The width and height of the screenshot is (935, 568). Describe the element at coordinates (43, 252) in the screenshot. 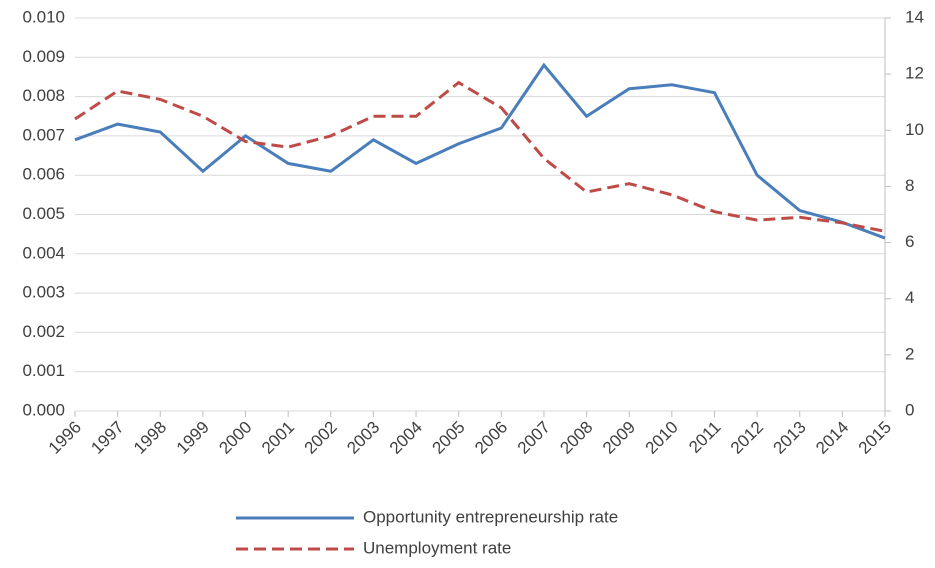

I see `y-tick-label: 0.004` at that location.